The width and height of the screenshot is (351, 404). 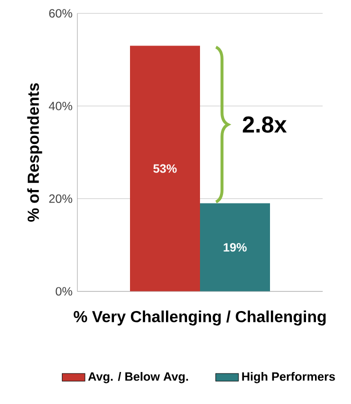 What do you see at coordinates (165, 168) in the screenshot?
I see `data-label: 53%` at bounding box center [165, 168].